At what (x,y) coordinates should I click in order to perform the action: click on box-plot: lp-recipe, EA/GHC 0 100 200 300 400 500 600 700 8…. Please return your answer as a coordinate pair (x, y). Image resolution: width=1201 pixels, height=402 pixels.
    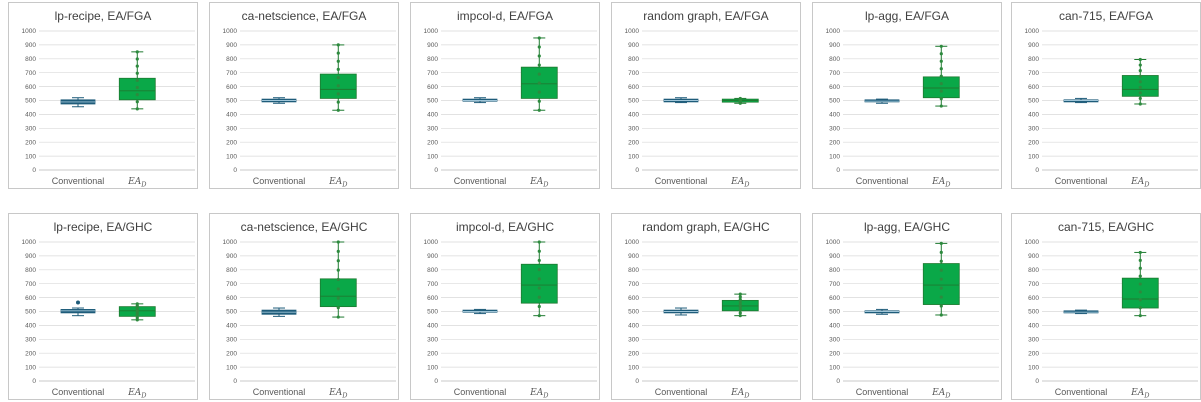
    Looking at the image, I should click on (108, 309).